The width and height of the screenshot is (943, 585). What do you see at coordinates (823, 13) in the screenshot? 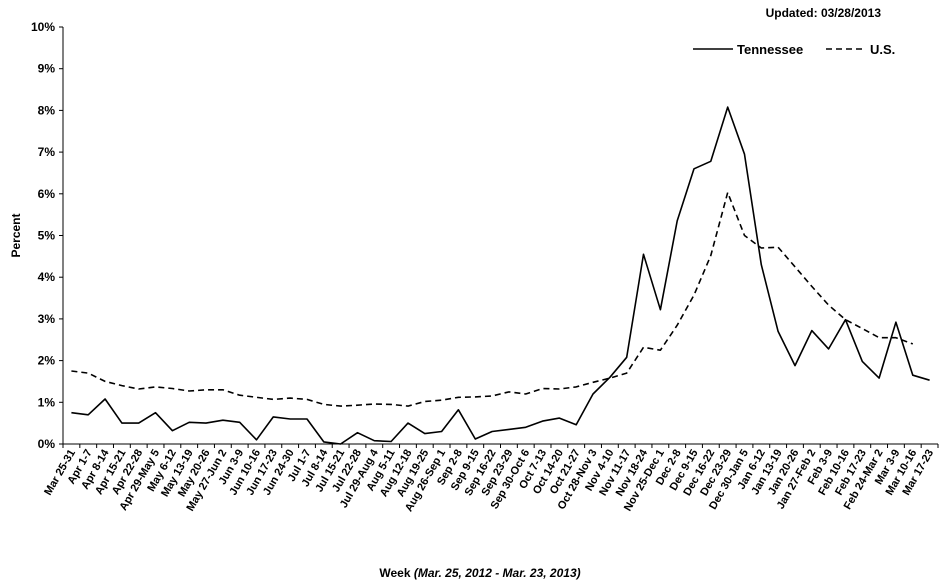
I see `updated-date: Updated: 03/28/2013` at bounding box center [823, 13].